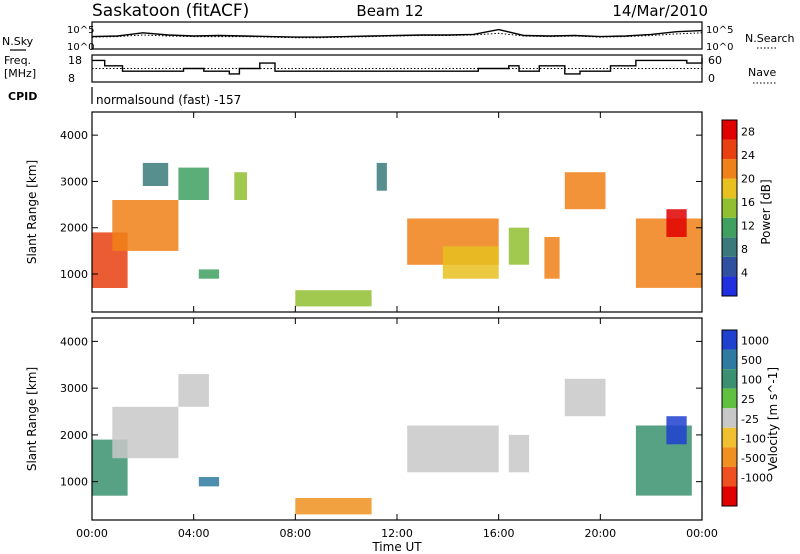 This screenshot has width=800, height=554. What do you see at coordinates (755, 341) in the screenshot?
I see `velocity-colorbar-tick: 1000` at bounding box center [755, 341].